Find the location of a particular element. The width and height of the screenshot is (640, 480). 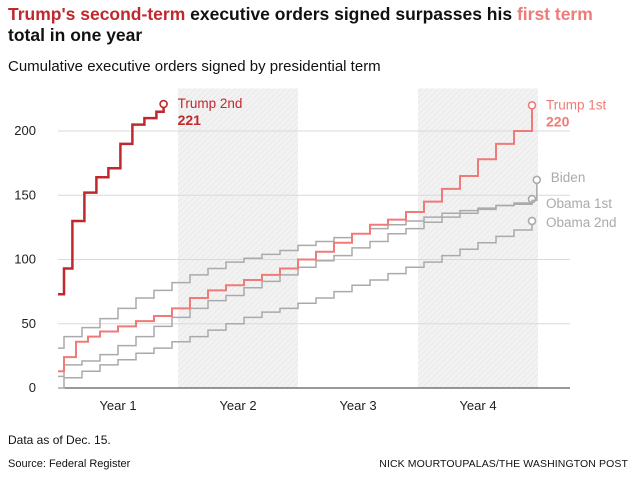

headline-first-term: first term is located at coordinates (554, 14).